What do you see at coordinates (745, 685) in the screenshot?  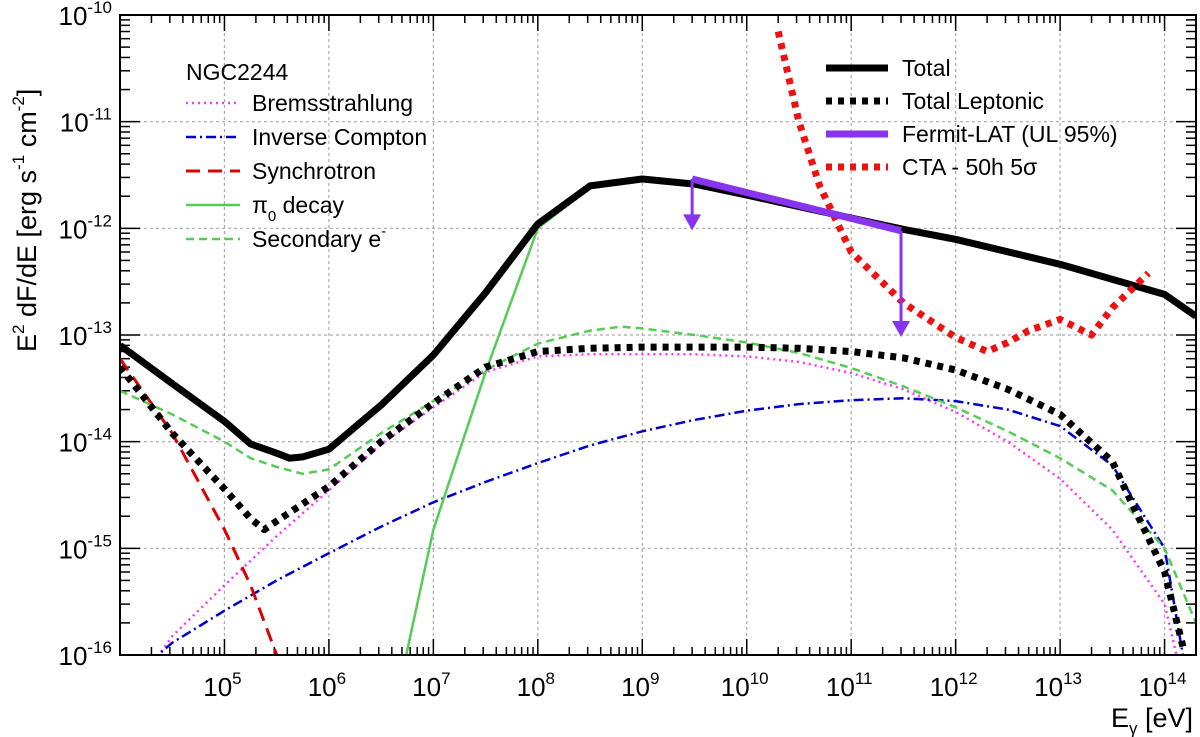 I see `x-tick-label: 10¹⁰` at bounding box center [745, 685].